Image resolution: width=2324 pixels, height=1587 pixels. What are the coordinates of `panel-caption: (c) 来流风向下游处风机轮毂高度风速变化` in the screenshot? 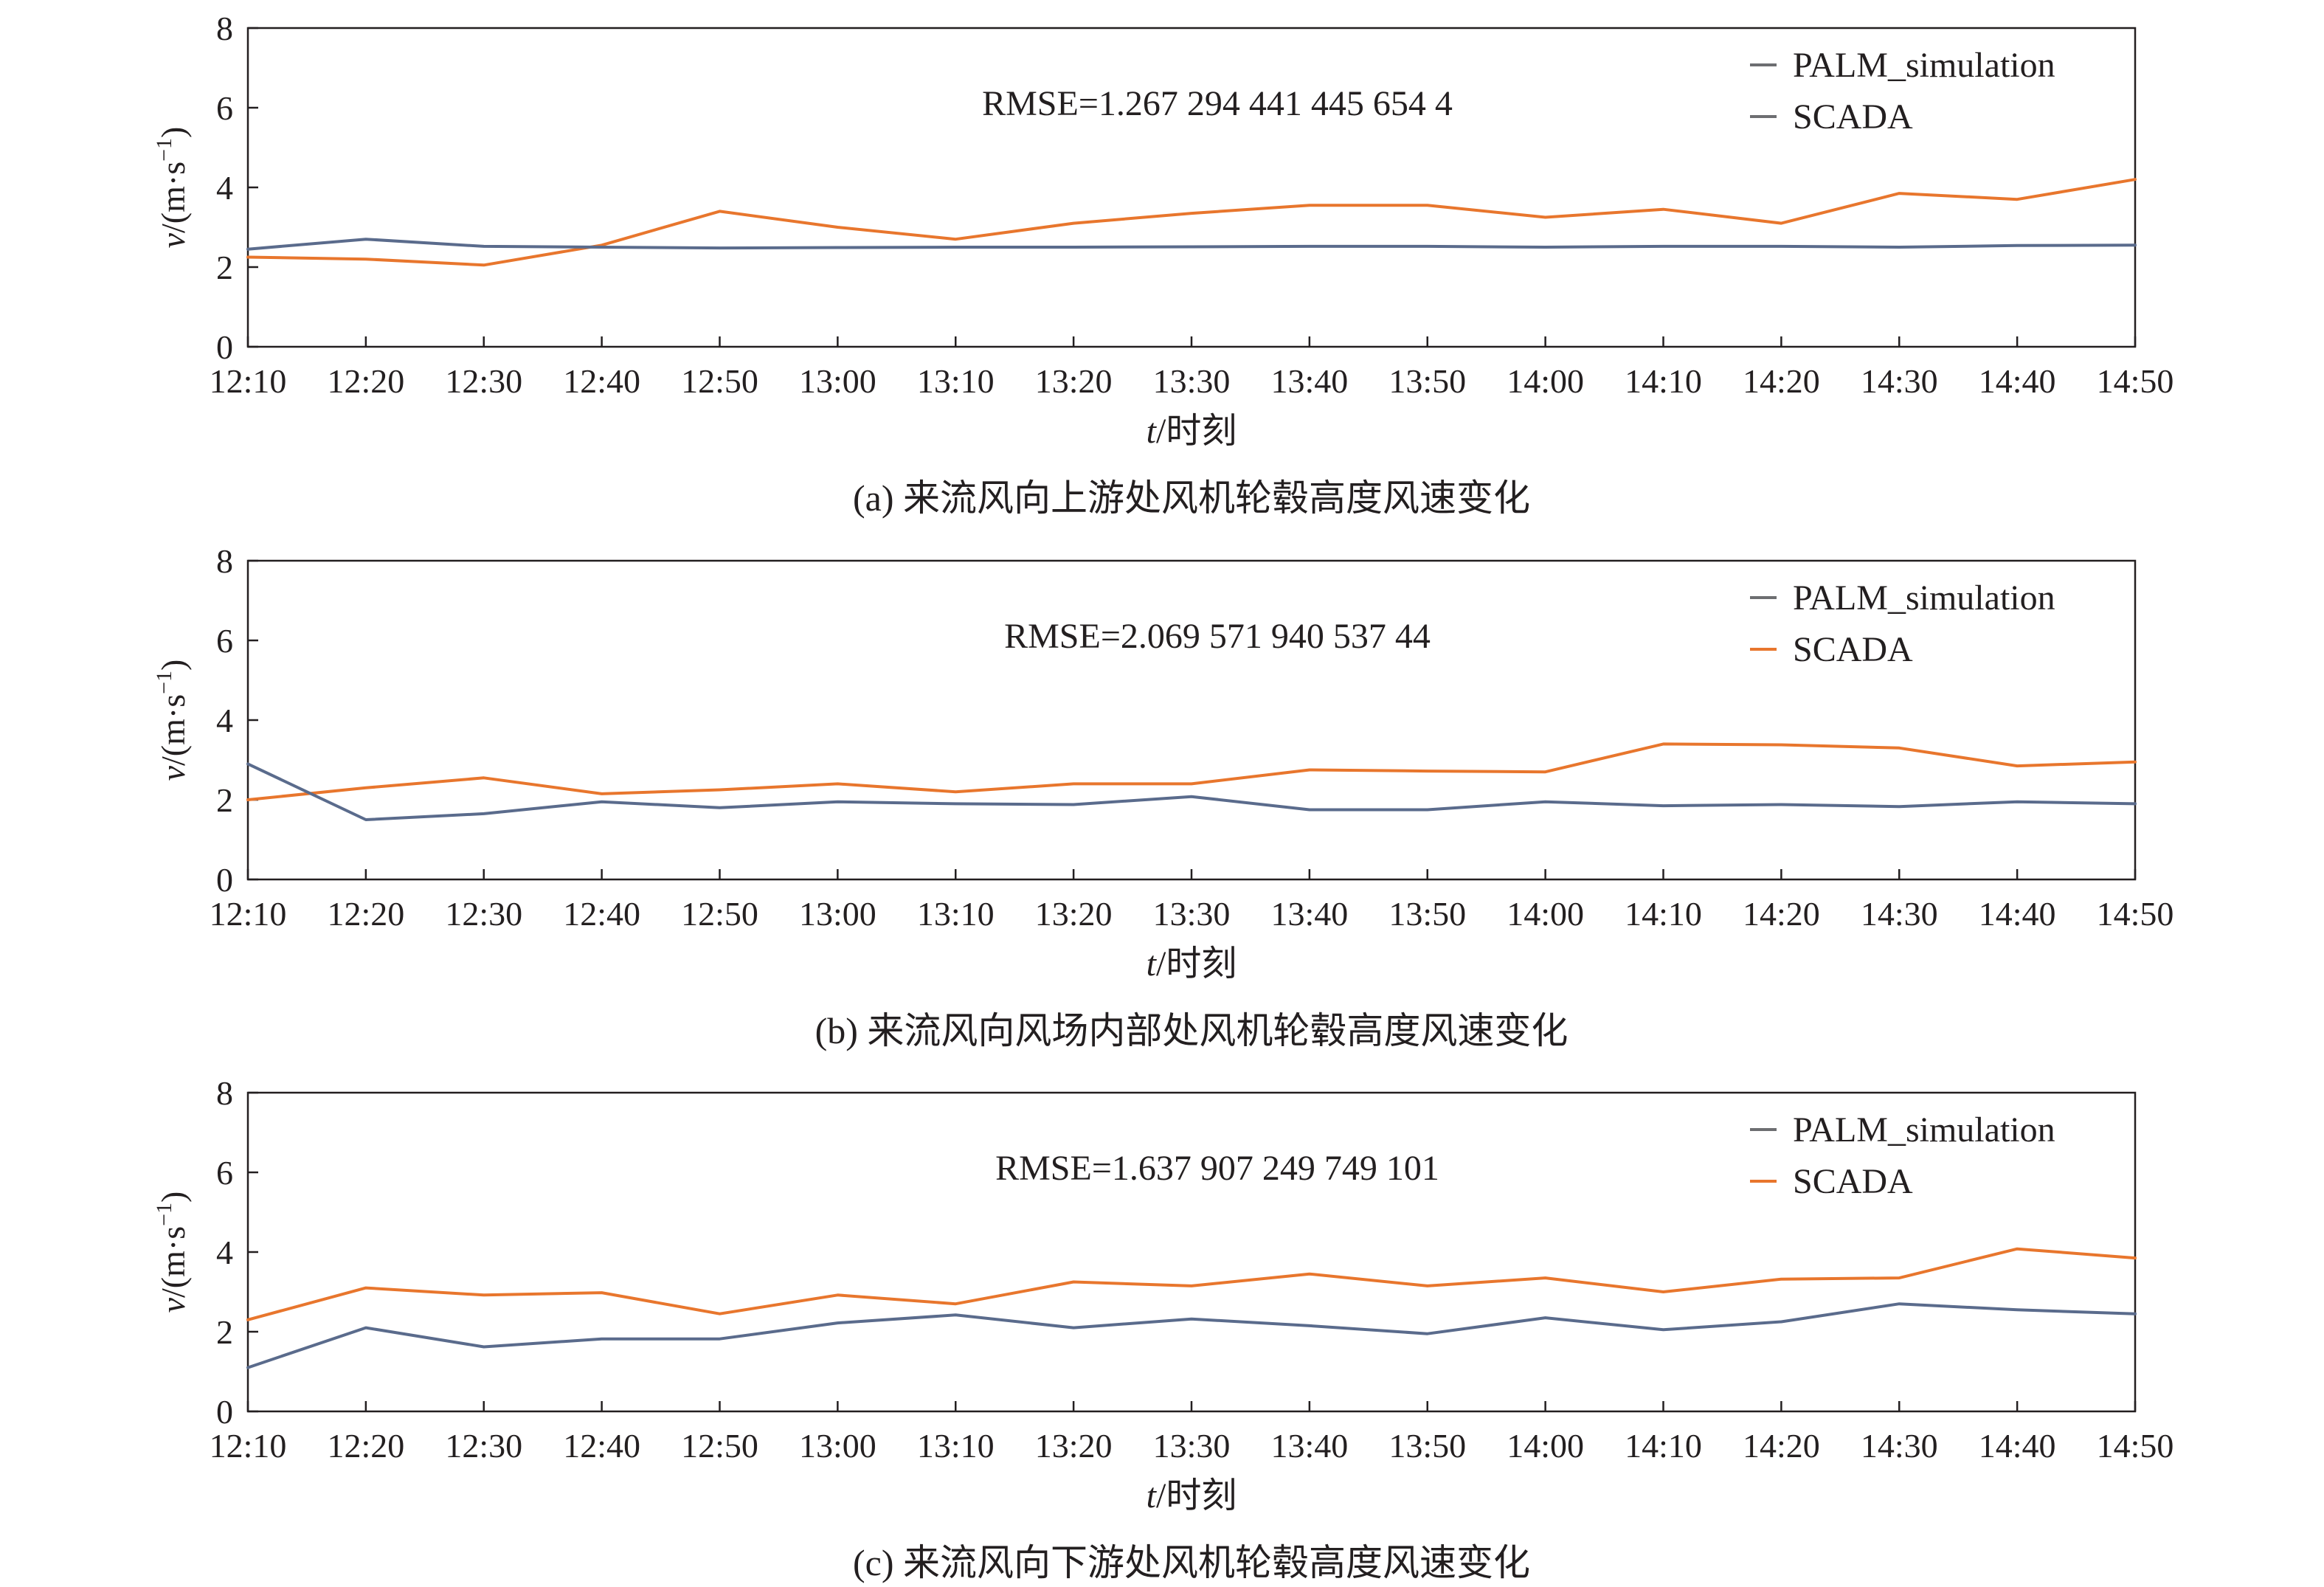 It's located at (1191, 1562).